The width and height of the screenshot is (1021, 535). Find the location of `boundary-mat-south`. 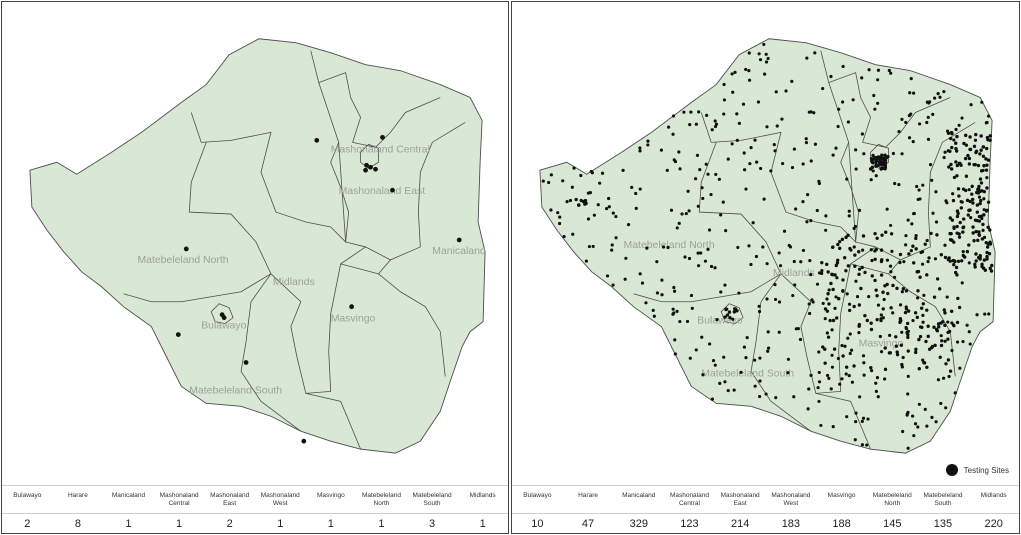

boundary-mat-south is located at coordinates (271, 352).